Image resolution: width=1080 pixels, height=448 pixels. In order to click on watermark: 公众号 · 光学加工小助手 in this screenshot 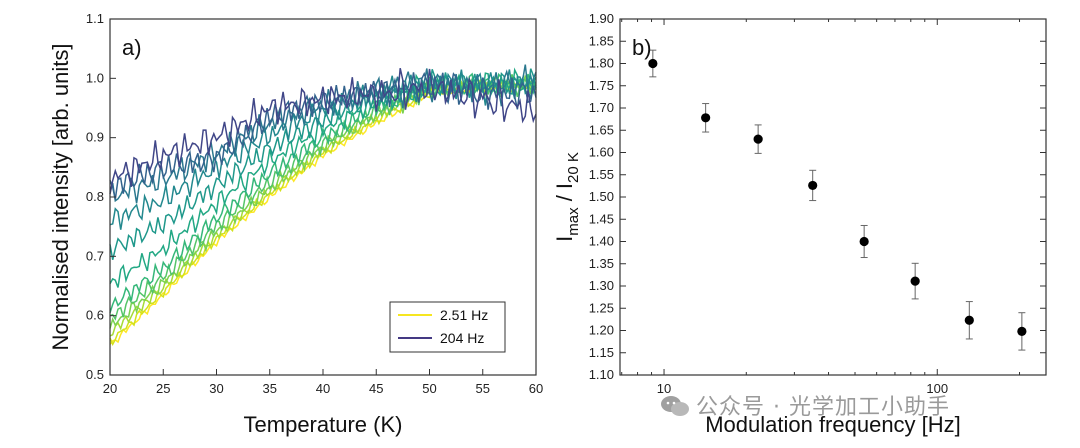, I will do `click(805, 405)`.